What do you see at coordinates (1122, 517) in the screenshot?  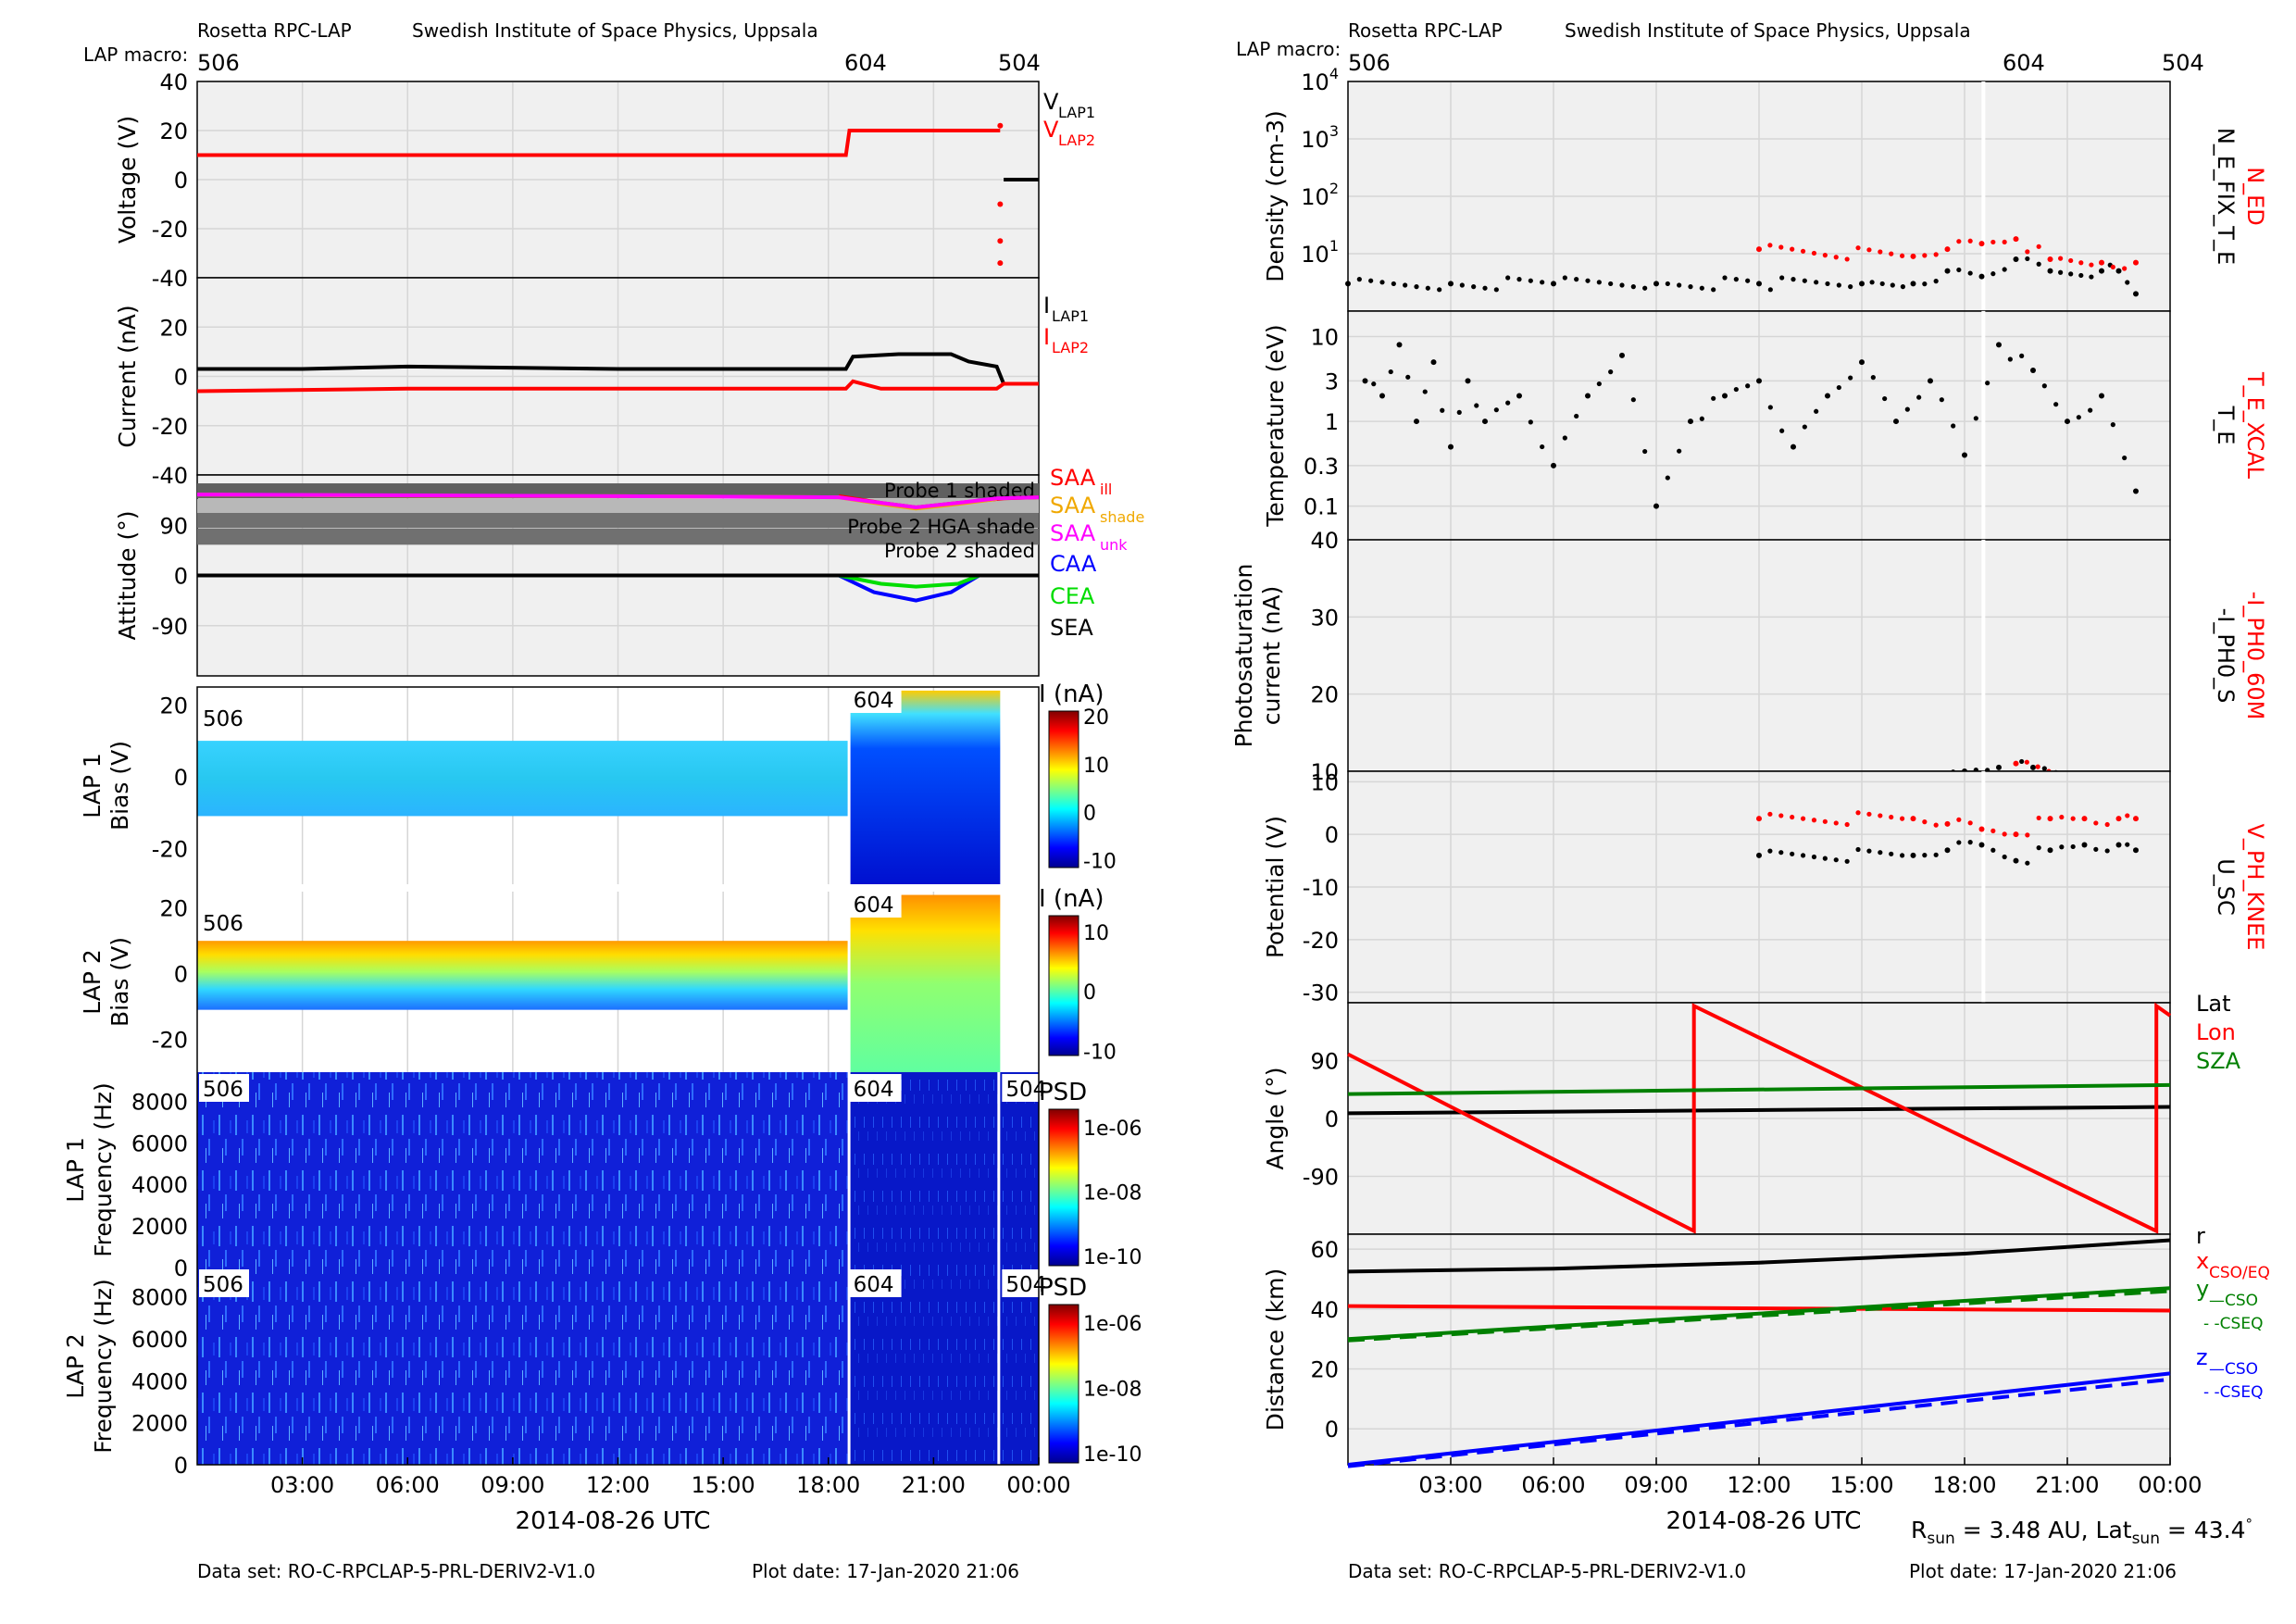 I see `legend-sub: shade` at bounding box center [1122, 517].